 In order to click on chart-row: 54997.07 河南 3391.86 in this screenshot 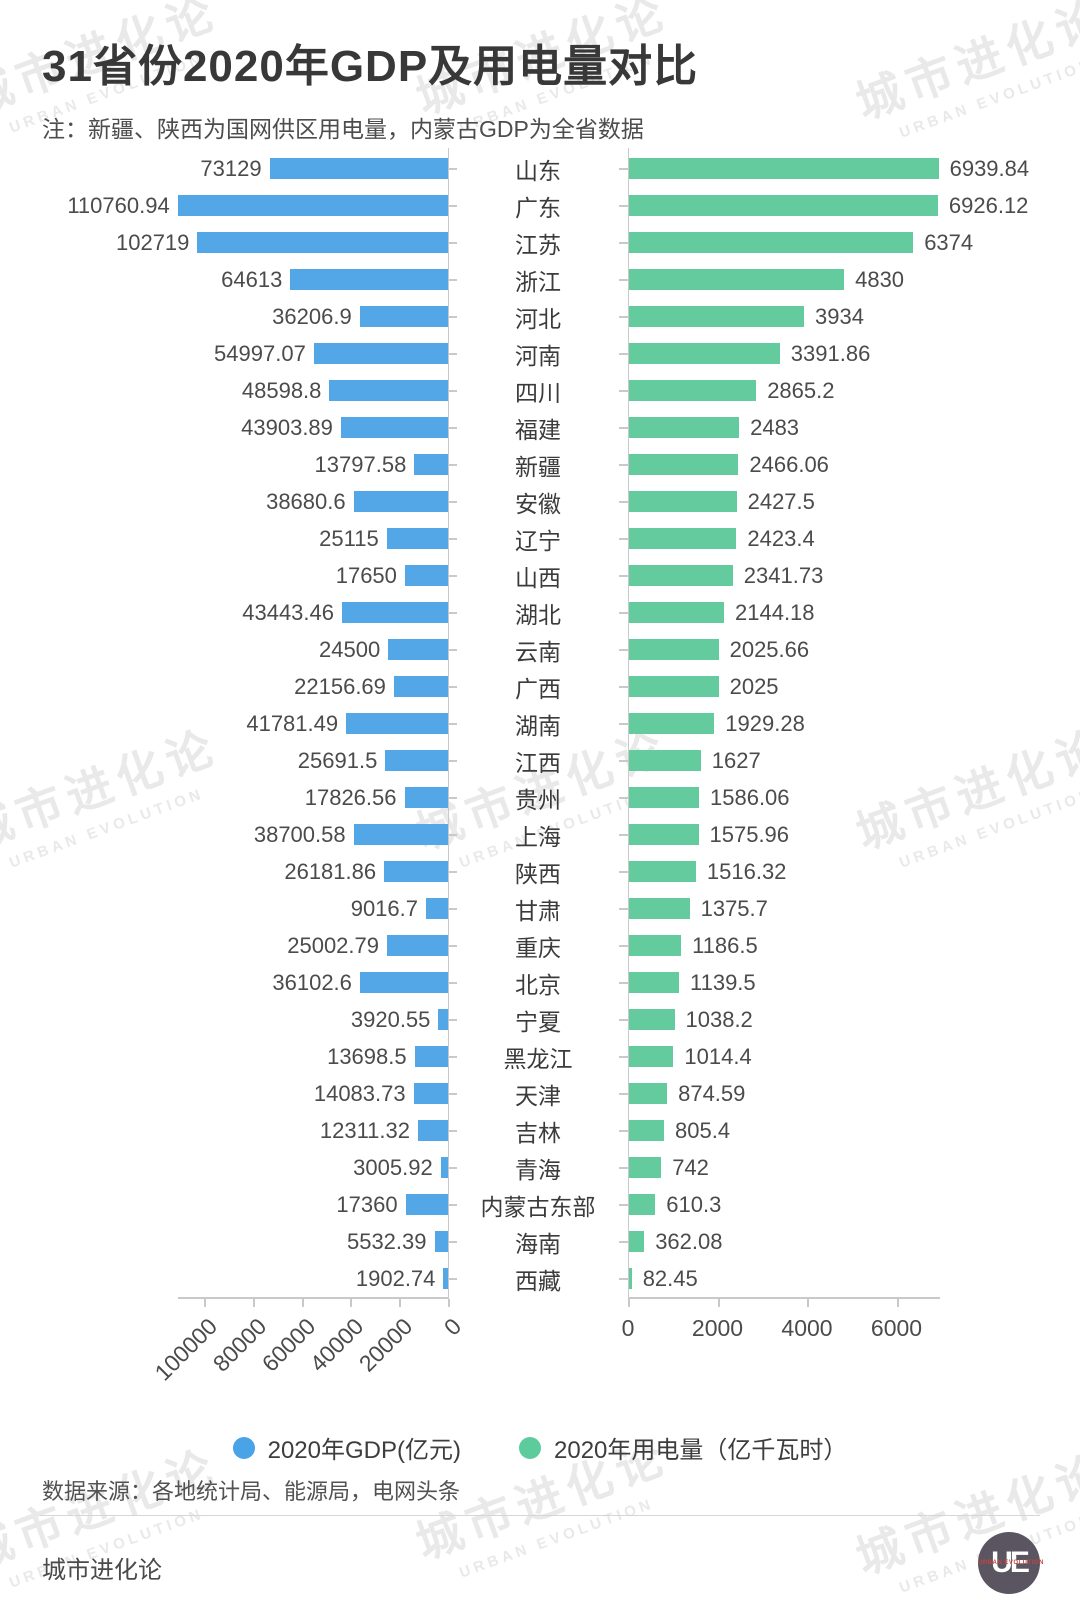, I will do `click(540, 353)`.